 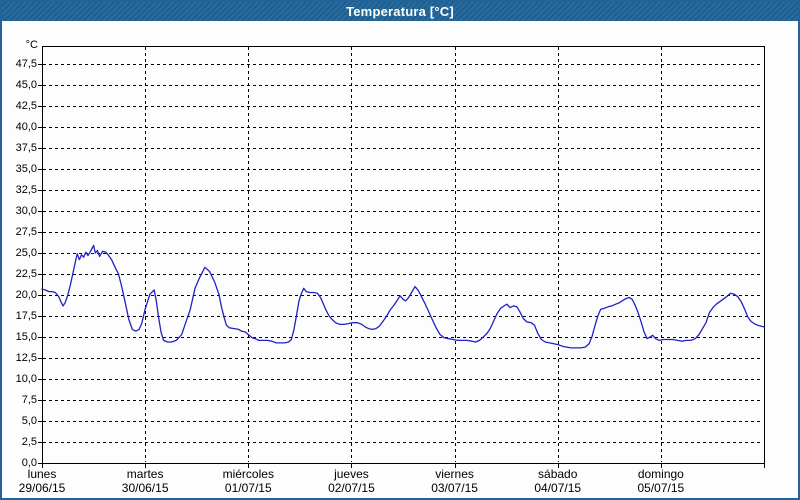 I want to click on y-axis-tick-label: 17,5, so click(x=26, y=316).